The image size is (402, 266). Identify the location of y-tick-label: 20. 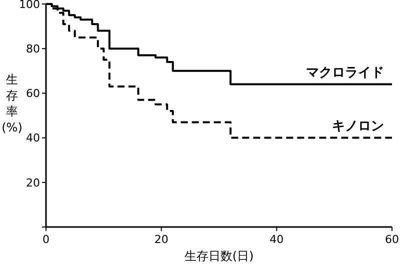
(33, 183).